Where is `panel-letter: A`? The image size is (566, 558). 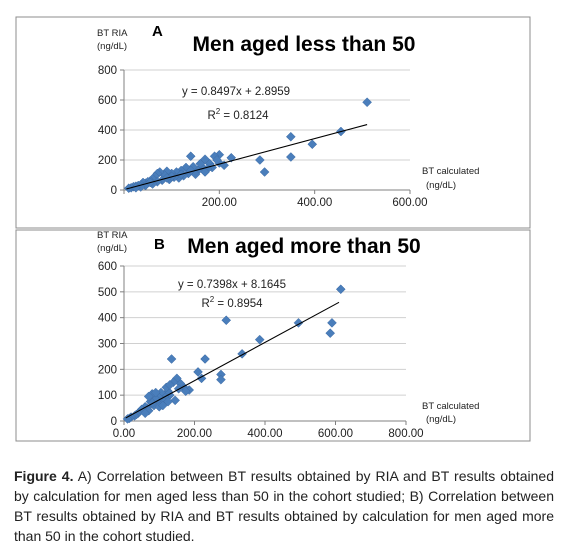 panel-letter: A is located at coordinates (157, 31).